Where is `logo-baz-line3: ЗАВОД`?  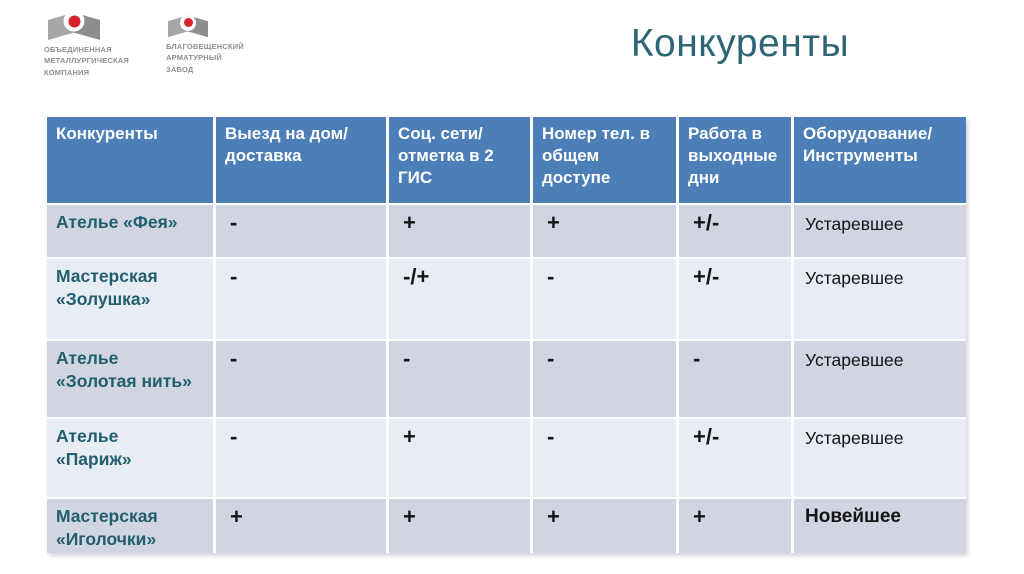
logo-baz-line3: ЗАВОД is located at coordinates (180, 69).